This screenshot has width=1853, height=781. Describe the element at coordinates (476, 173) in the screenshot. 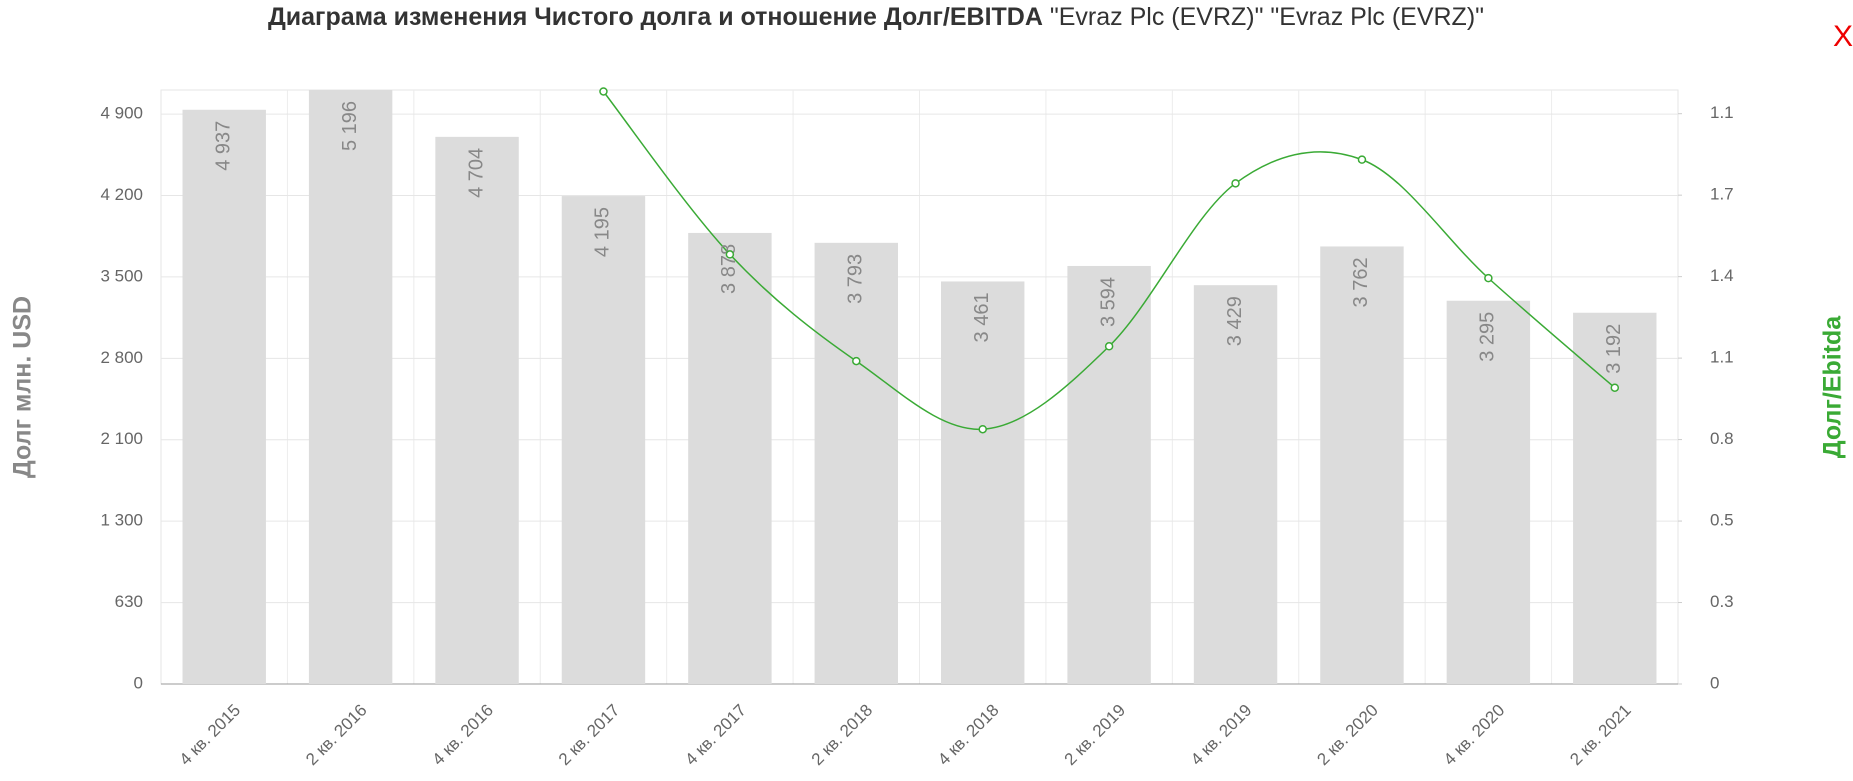

I see `data-label: 4 704` at that location.